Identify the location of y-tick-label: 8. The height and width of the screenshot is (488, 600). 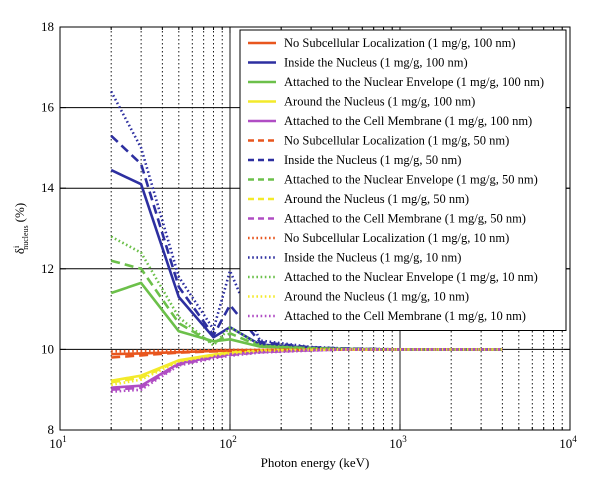
(51, 429).